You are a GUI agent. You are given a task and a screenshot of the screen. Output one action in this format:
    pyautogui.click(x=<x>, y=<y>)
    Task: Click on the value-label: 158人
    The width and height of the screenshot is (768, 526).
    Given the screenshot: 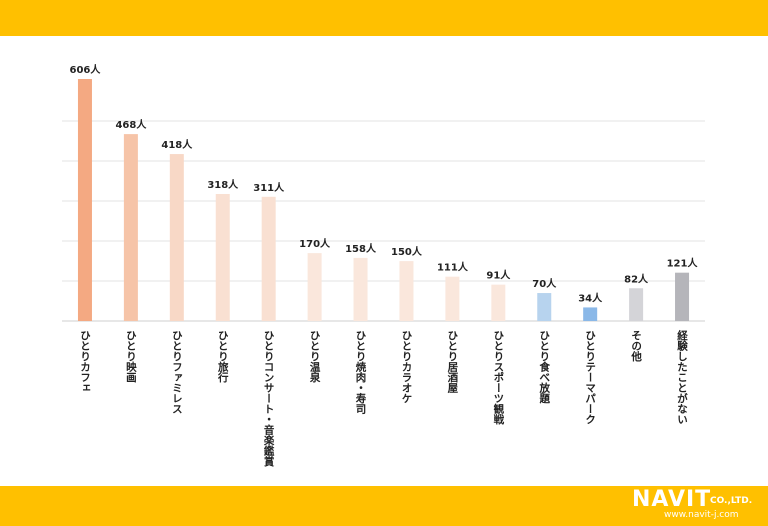 What is the action you would take?
    pyautogui.click(x=361, y=248)
    